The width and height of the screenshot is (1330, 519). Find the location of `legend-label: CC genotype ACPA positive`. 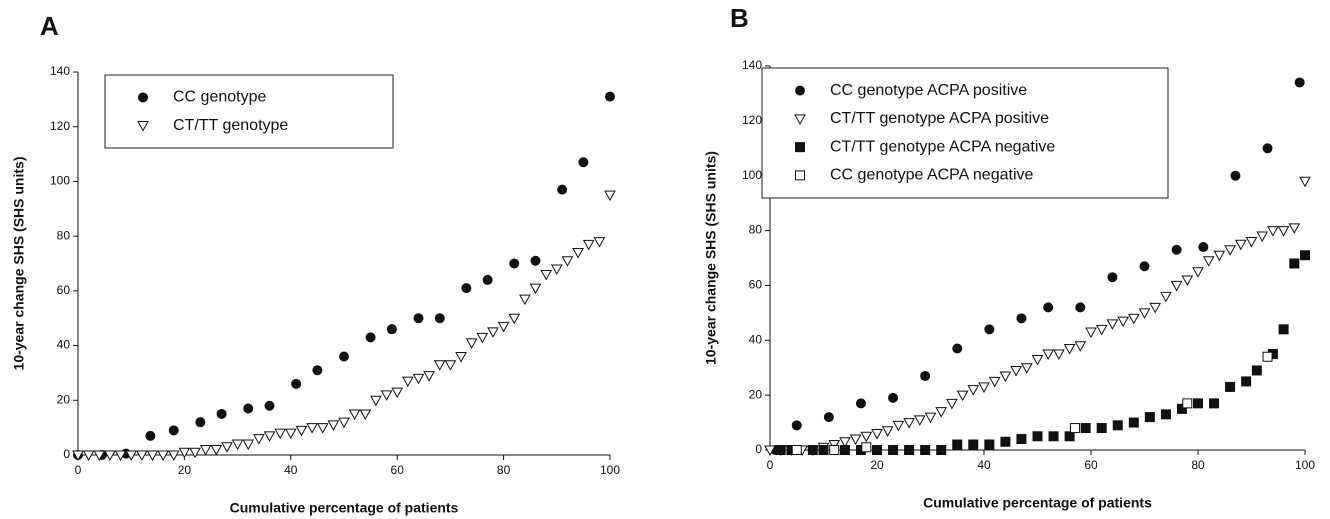

legend-label: CC genotype ACPA positive is located at coordinates (928, 90).